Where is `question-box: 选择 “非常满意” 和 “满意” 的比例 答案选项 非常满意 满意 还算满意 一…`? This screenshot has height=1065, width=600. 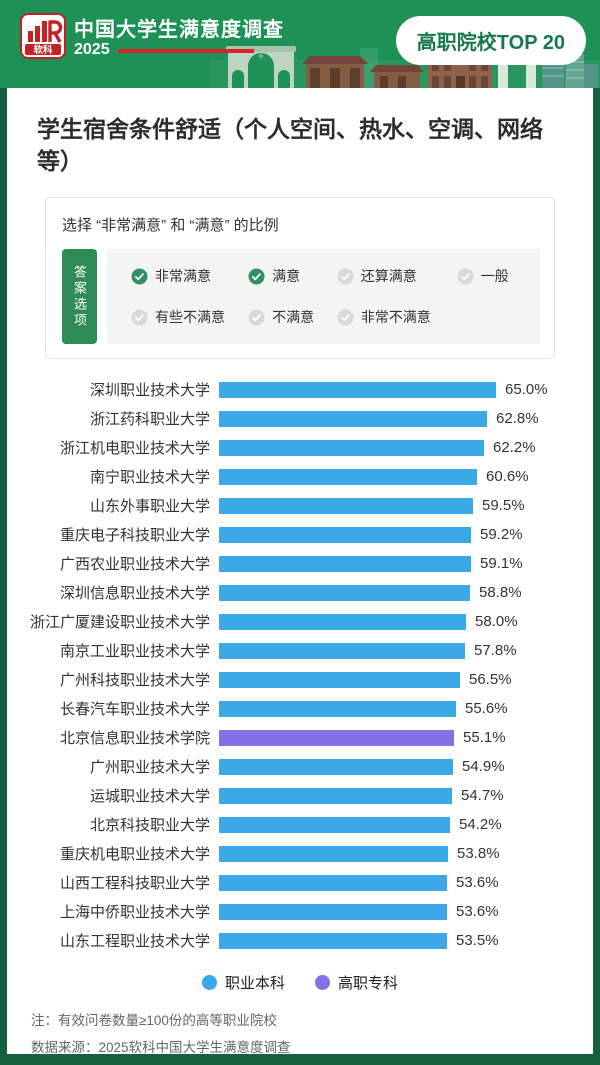 question-box: 选择 “非常满意” 和 “满意” 的比例 答案选项 非常满意 满意 还算满意 一… is located at coordinates (300, 278).